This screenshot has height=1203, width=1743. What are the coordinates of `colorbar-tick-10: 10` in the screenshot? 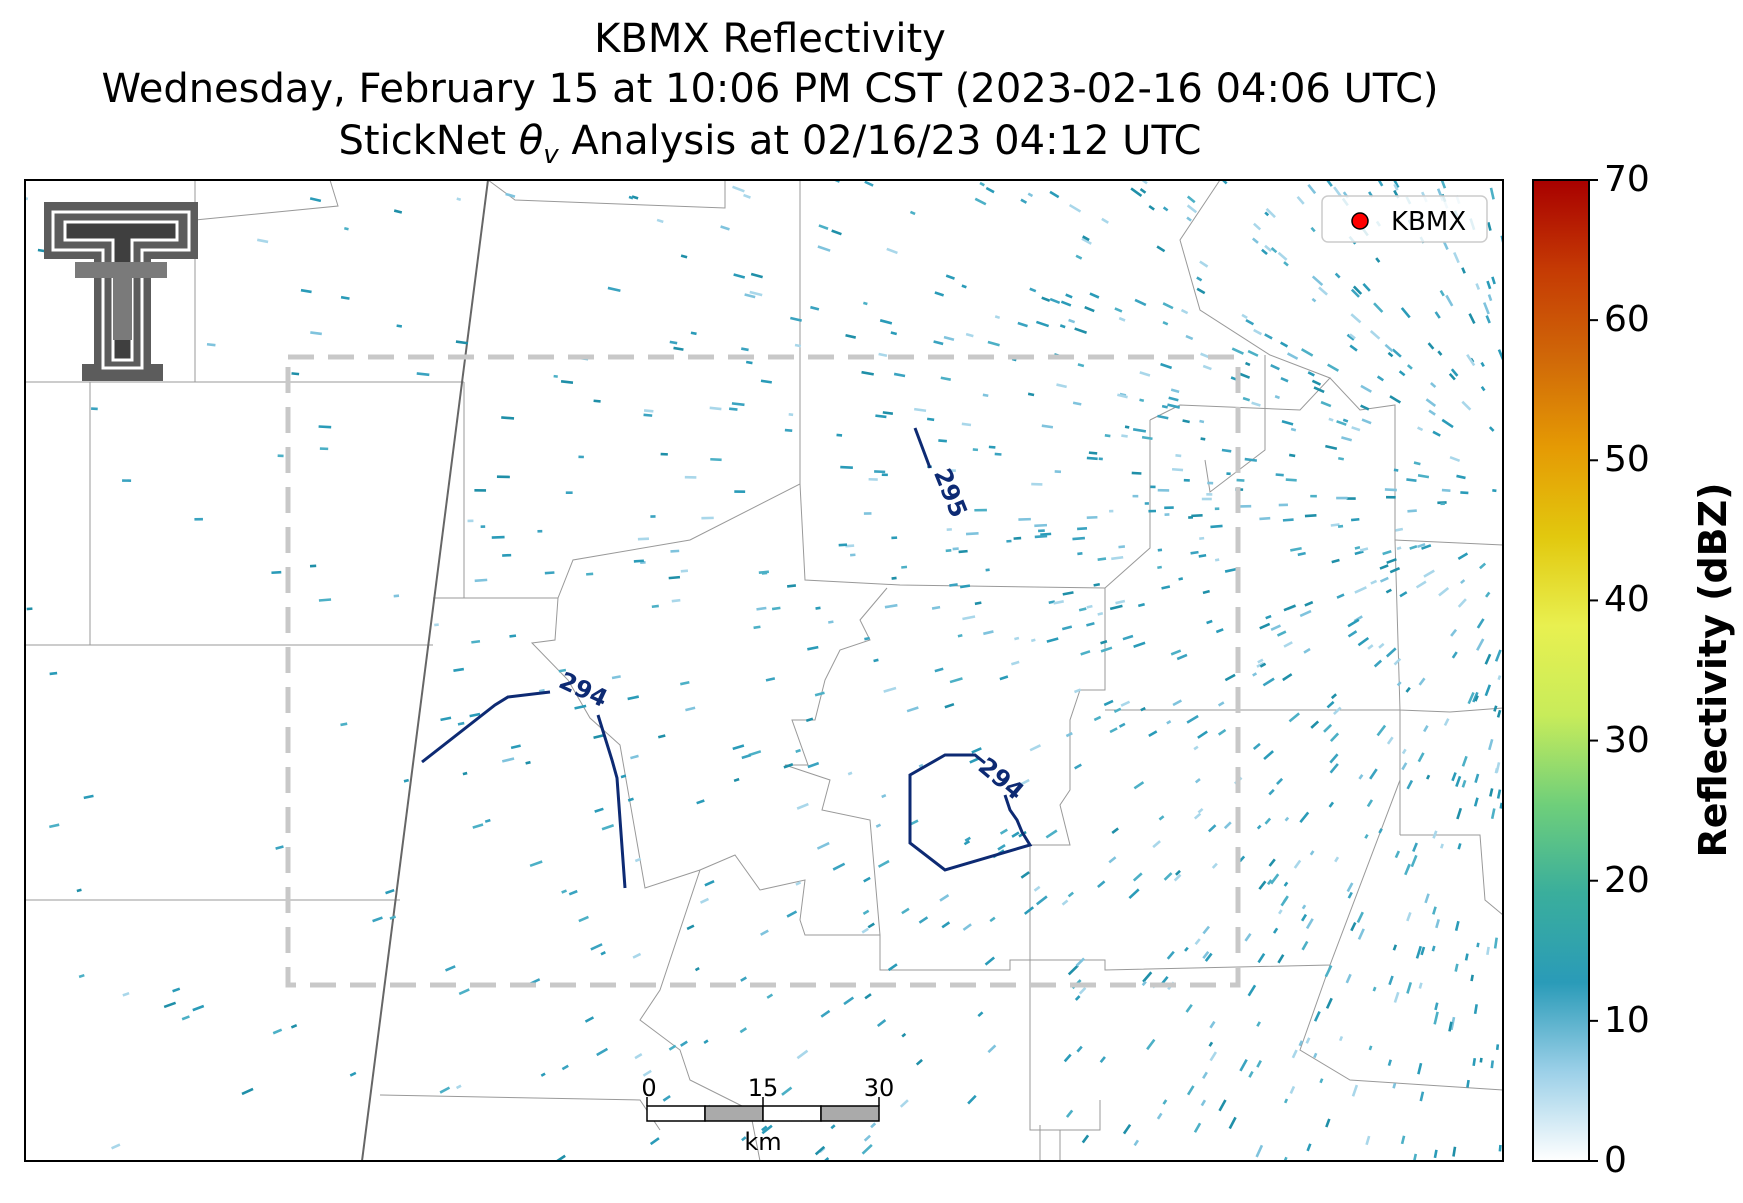 It's located at (1627, 1020).